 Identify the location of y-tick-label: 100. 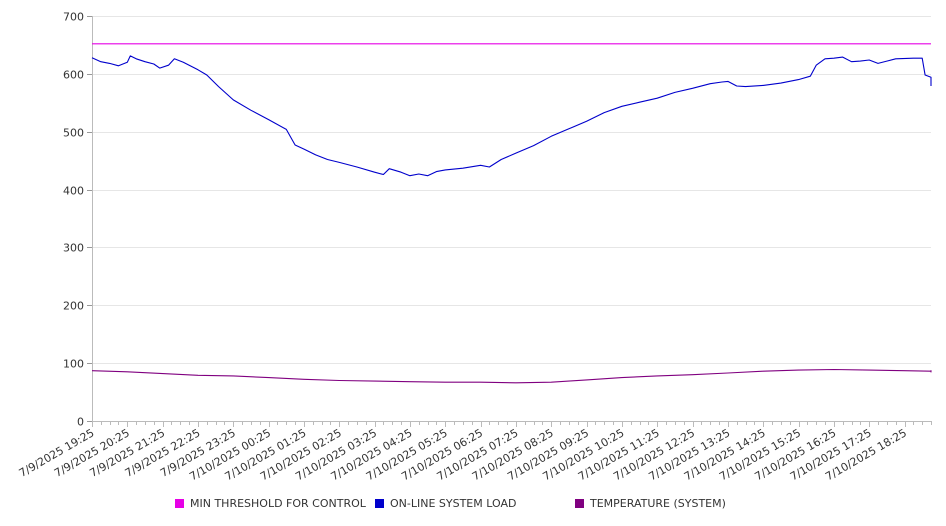
(73, 364).